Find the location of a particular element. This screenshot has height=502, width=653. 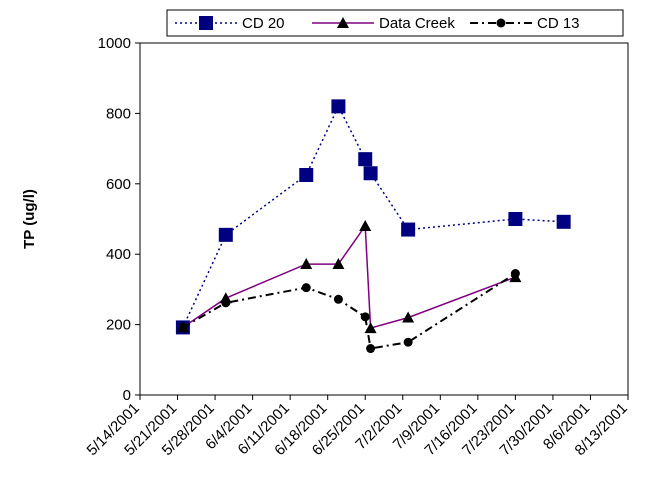

y-tick-label: 400 is located at coordinates (118, 254).